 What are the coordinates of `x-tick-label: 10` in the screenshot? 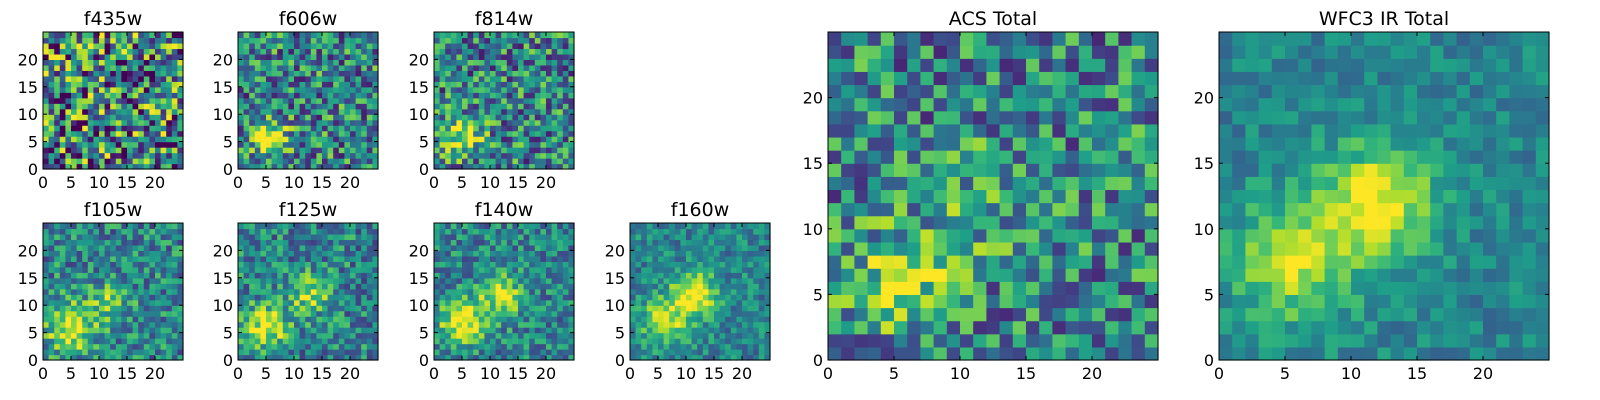 It's located at (99, 373).